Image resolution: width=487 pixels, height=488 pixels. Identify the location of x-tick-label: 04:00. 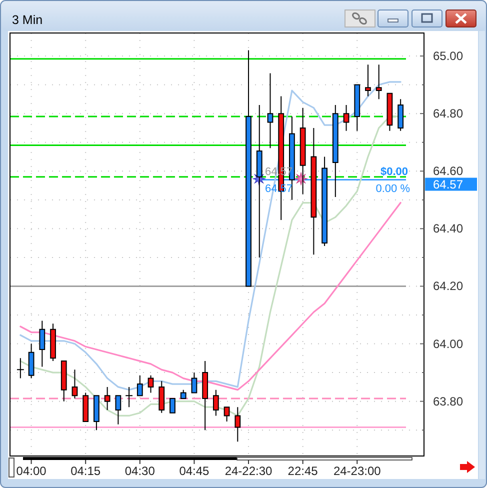
(31, 471).